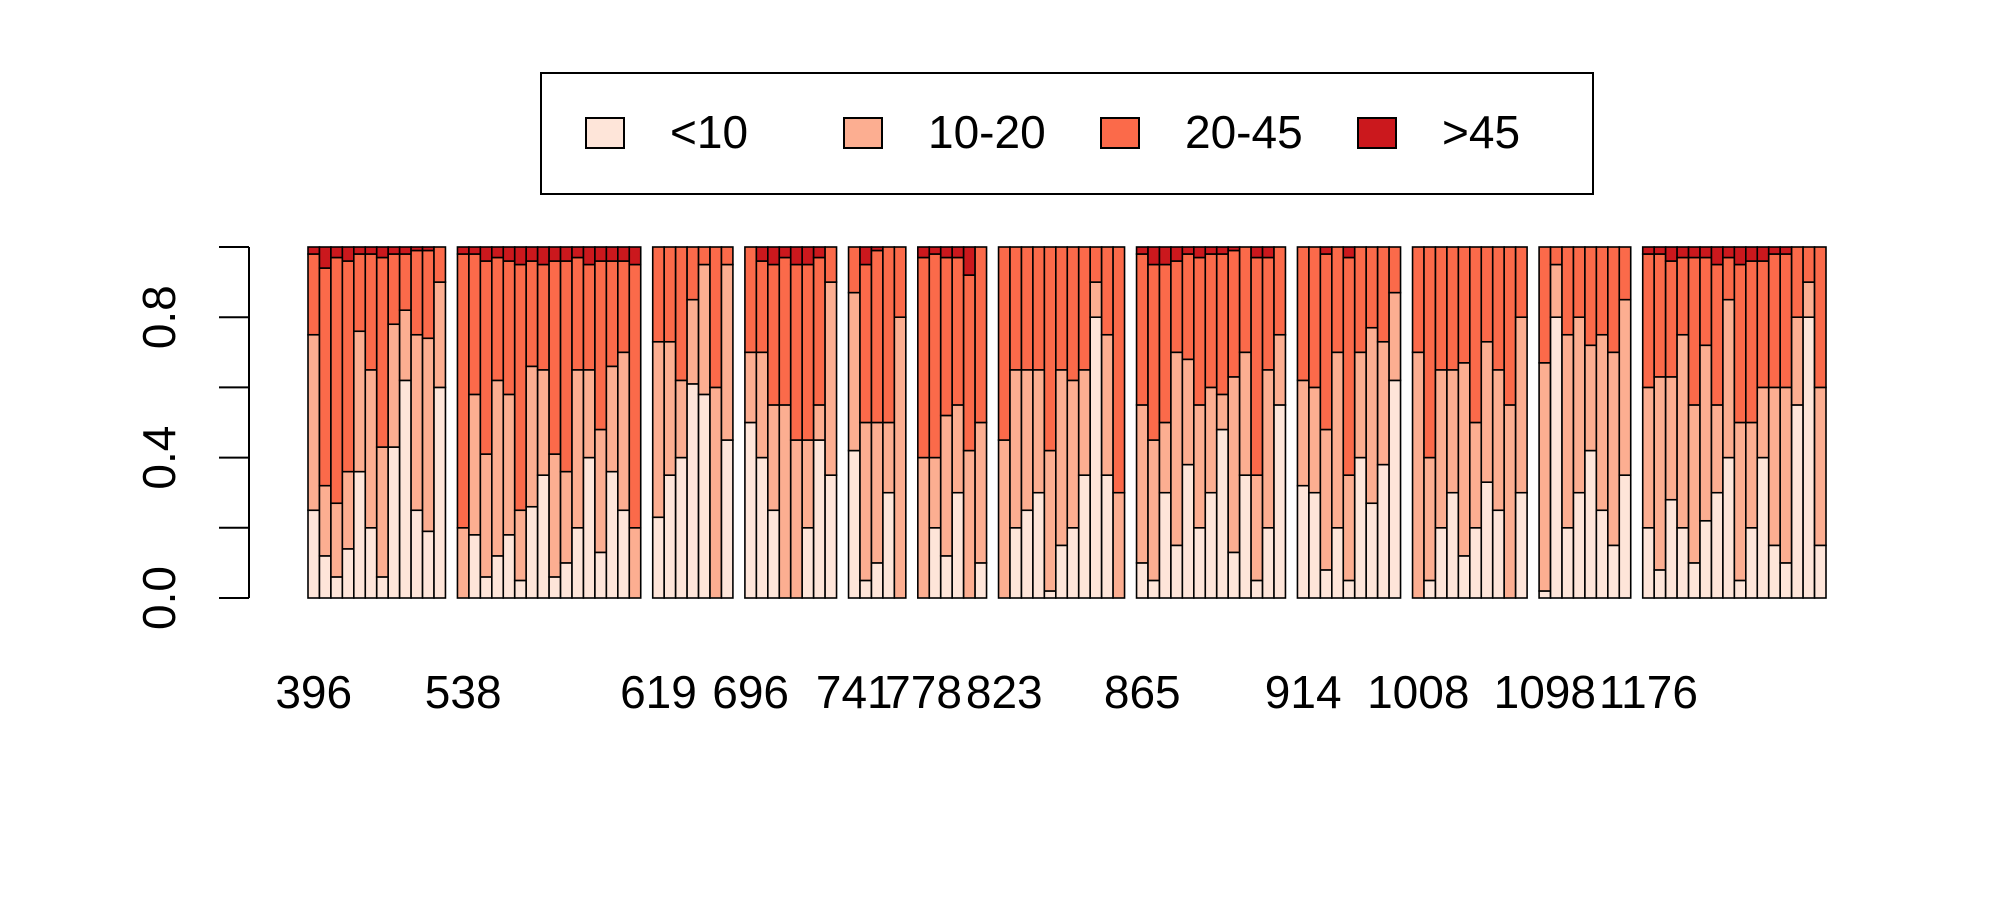 This screenshot has height=905, width=2000. What do you see at coordinates (1438, 132) in the screenshot?
I see `legend-item: >45` at bounding box center [1438, 132].